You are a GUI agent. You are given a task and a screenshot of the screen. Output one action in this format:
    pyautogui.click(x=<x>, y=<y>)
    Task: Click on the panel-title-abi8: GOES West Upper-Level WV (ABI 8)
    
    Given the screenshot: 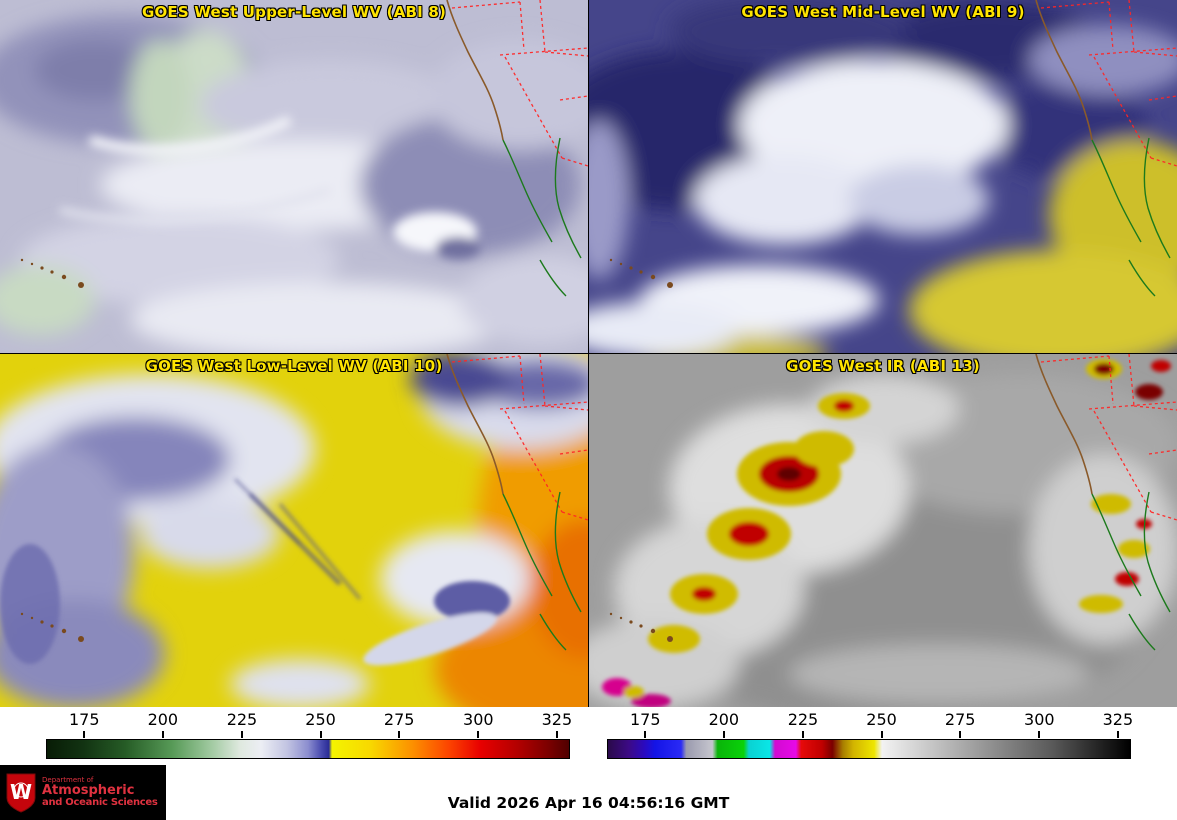 What is the action you would take?
    pyautogui.click(x=294, y=12)
    